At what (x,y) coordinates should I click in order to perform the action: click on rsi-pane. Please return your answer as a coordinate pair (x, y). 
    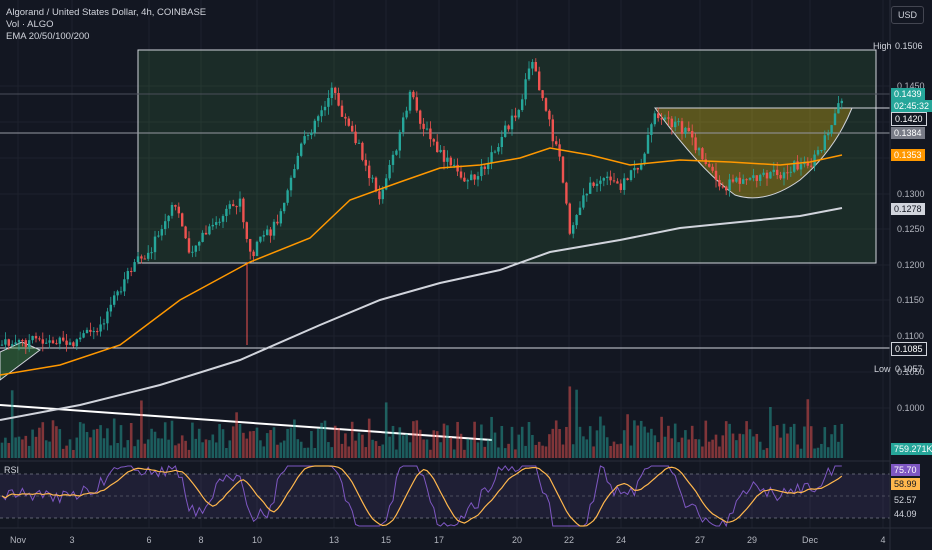
    Looking at the image, I should click on (445, 494).